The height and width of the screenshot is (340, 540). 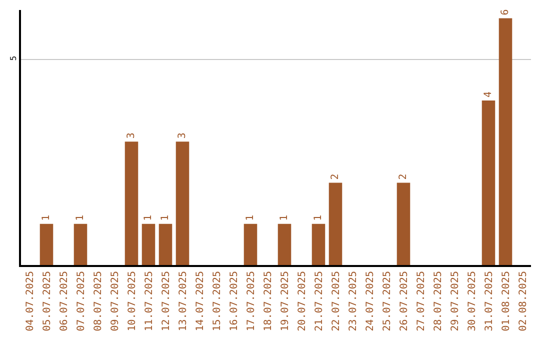 I want to click on x-tick-label: 23.07.2025, so click(x=353, y=301).